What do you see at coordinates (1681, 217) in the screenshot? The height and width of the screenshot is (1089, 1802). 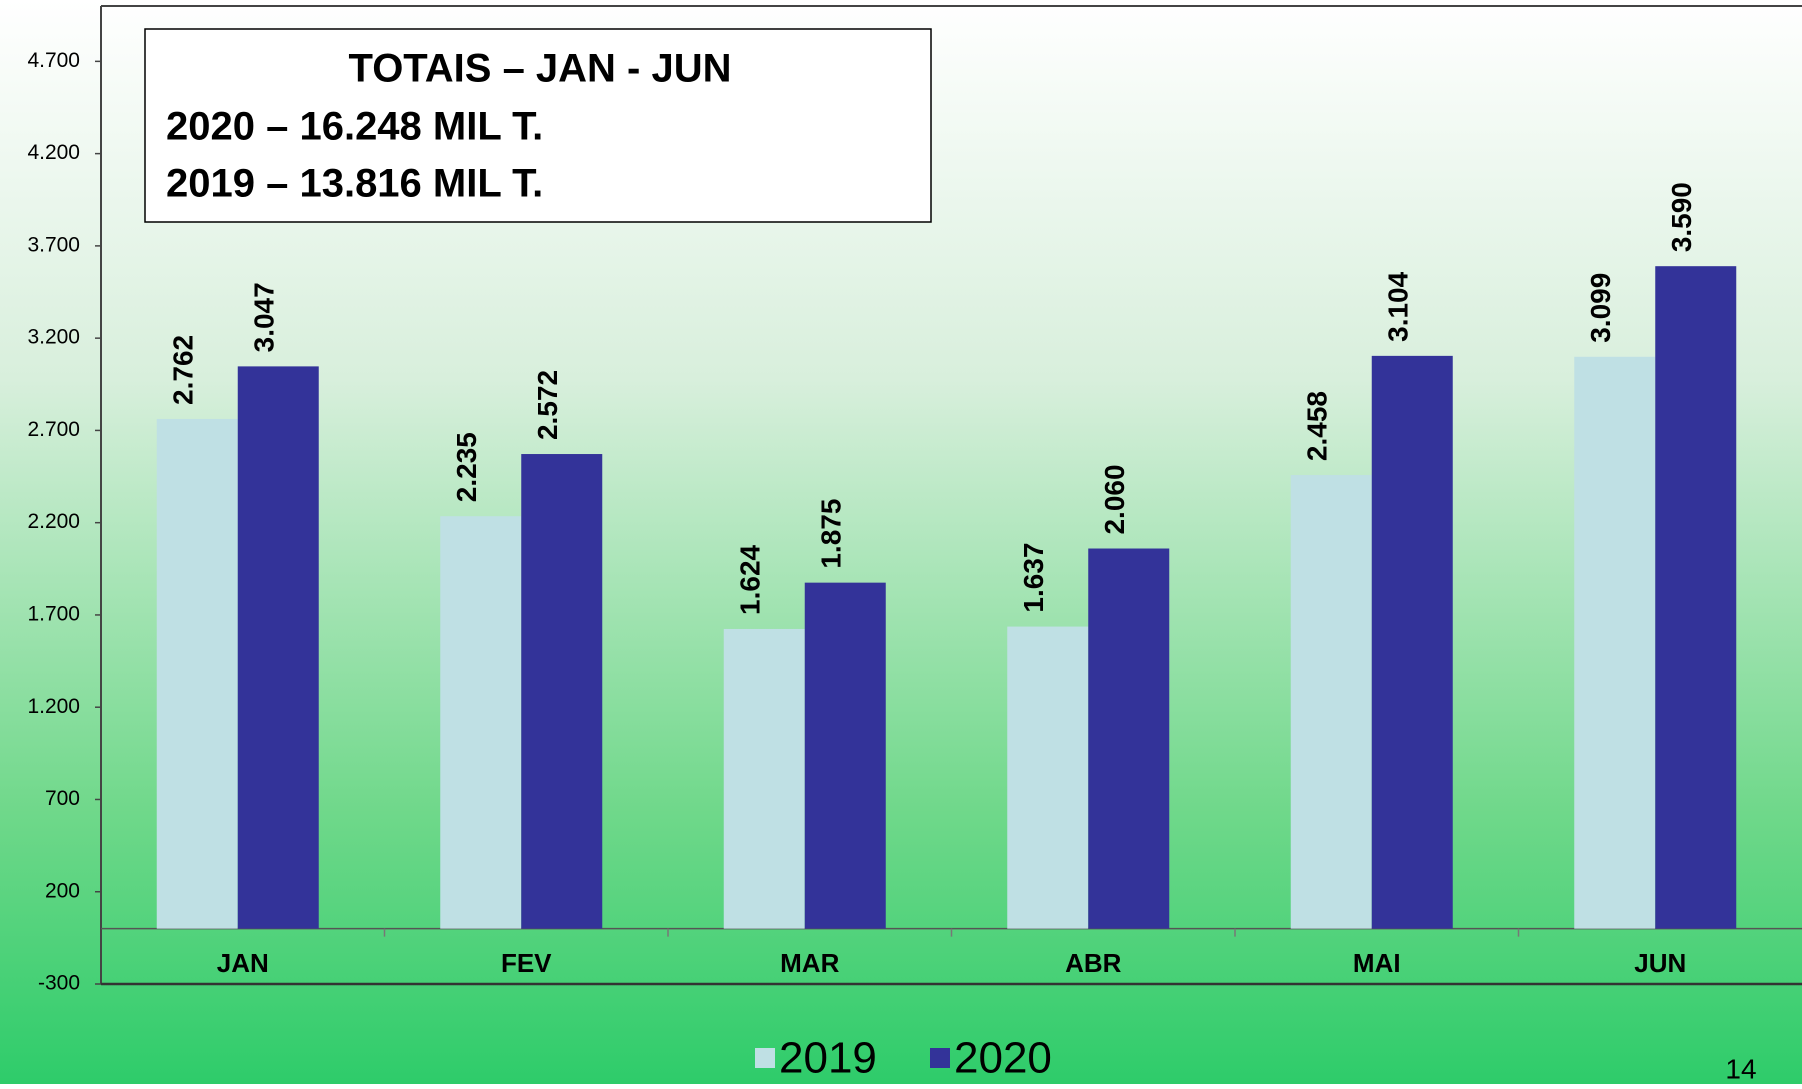 I see `value-label: 3.590` at bounding box center [1681, 217].